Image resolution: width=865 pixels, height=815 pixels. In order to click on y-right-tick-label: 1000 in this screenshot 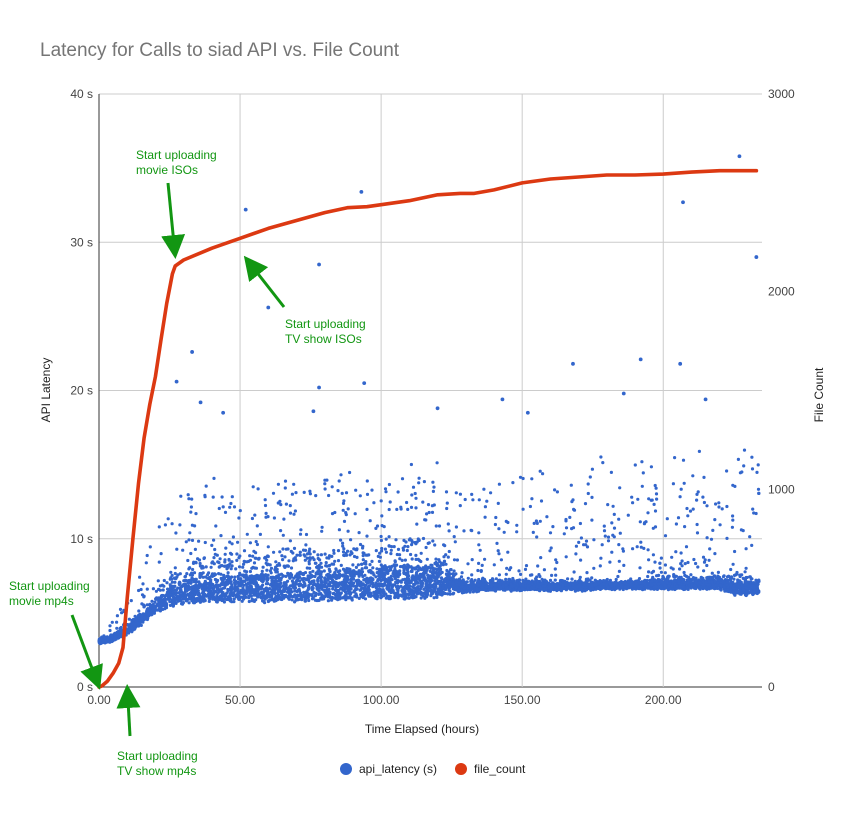, I will do `click(781, 489)`.